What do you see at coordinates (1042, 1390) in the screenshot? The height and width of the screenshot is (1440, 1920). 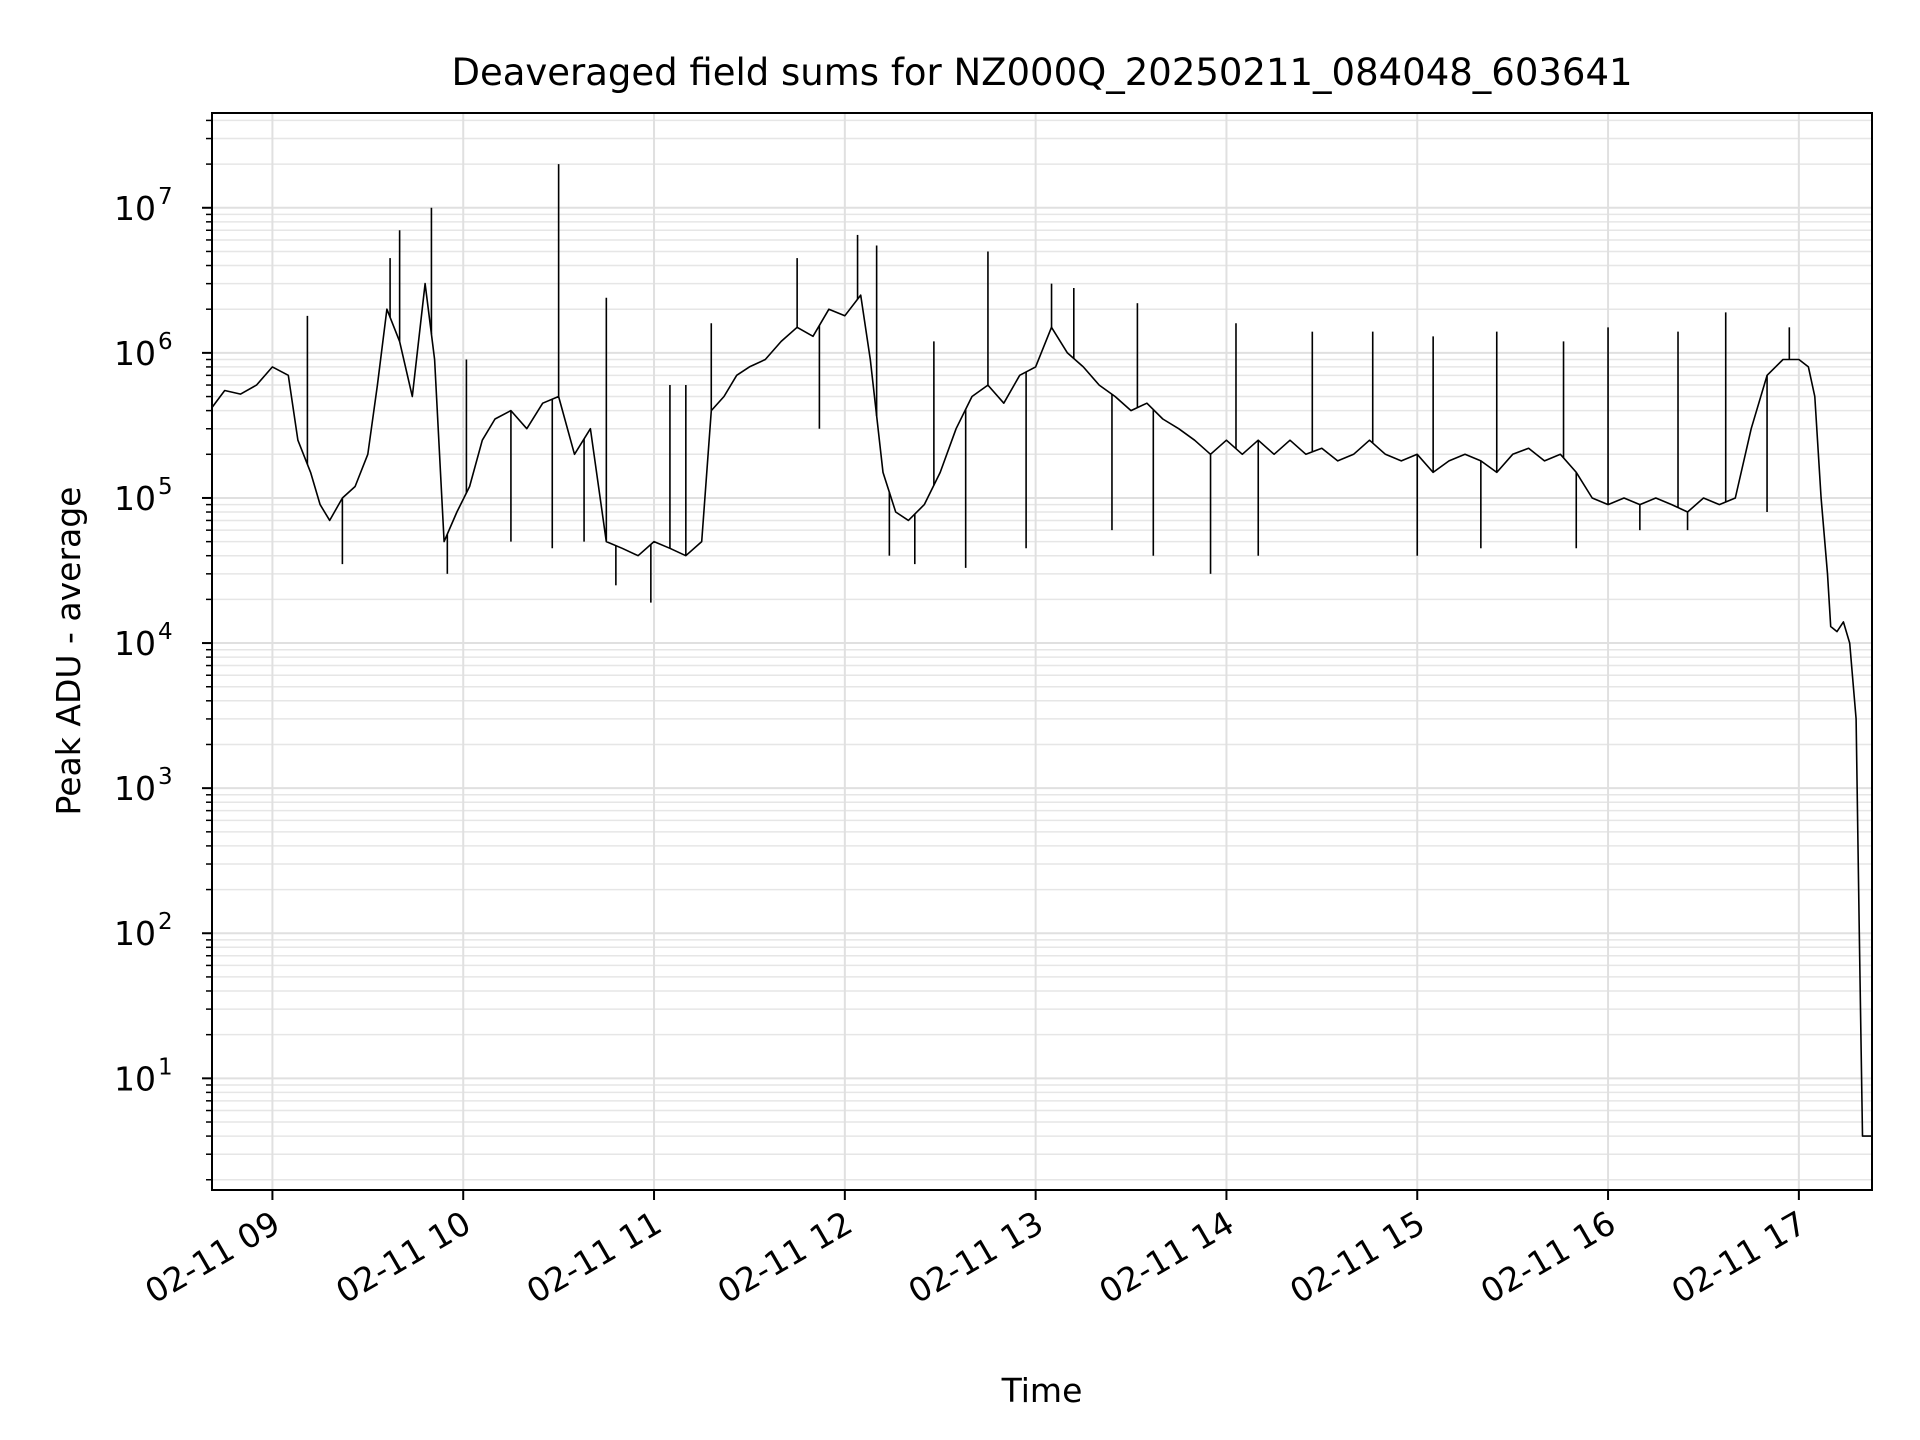 I see `x-axis-label: Time` at bounding box center [1042, 1390].